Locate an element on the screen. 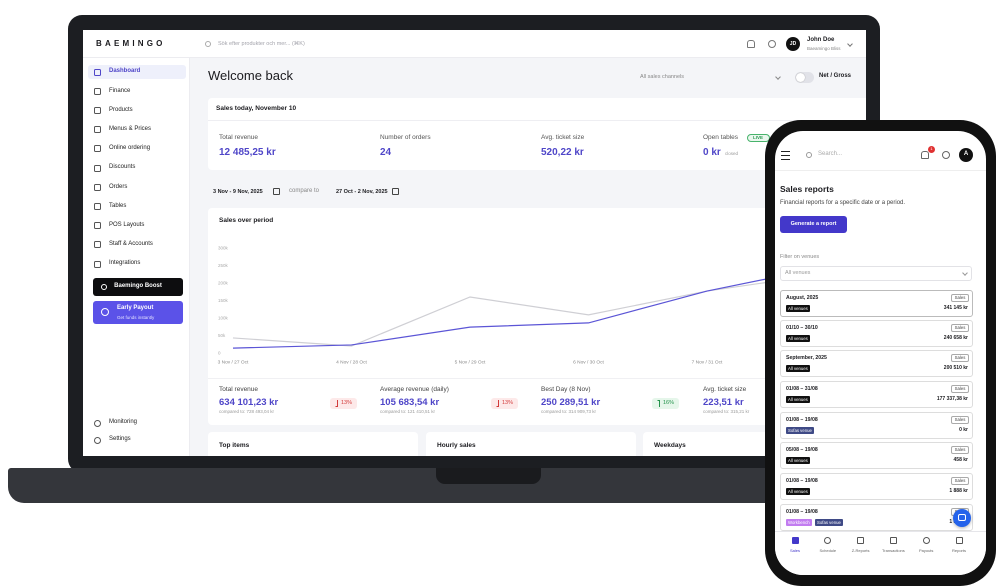 This screenshot has width=1000, height=588. search-icon is located at coordinates (208, 44).